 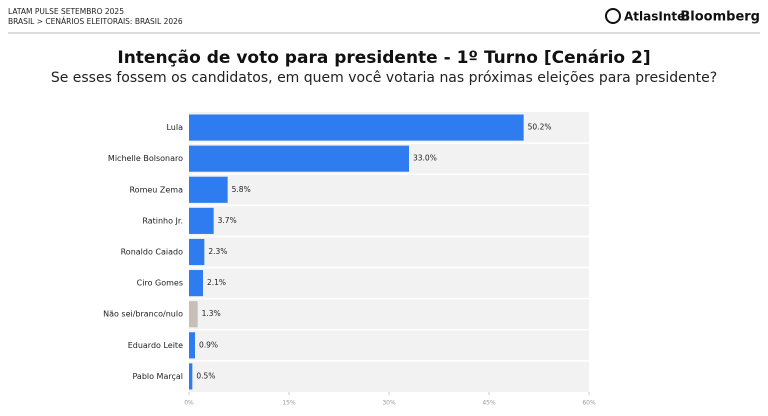 What do you see at coordinates (152, 252) in the screenshot?
I see `category-label: Ronaldo Caiado` at bounding box center [152, 252].